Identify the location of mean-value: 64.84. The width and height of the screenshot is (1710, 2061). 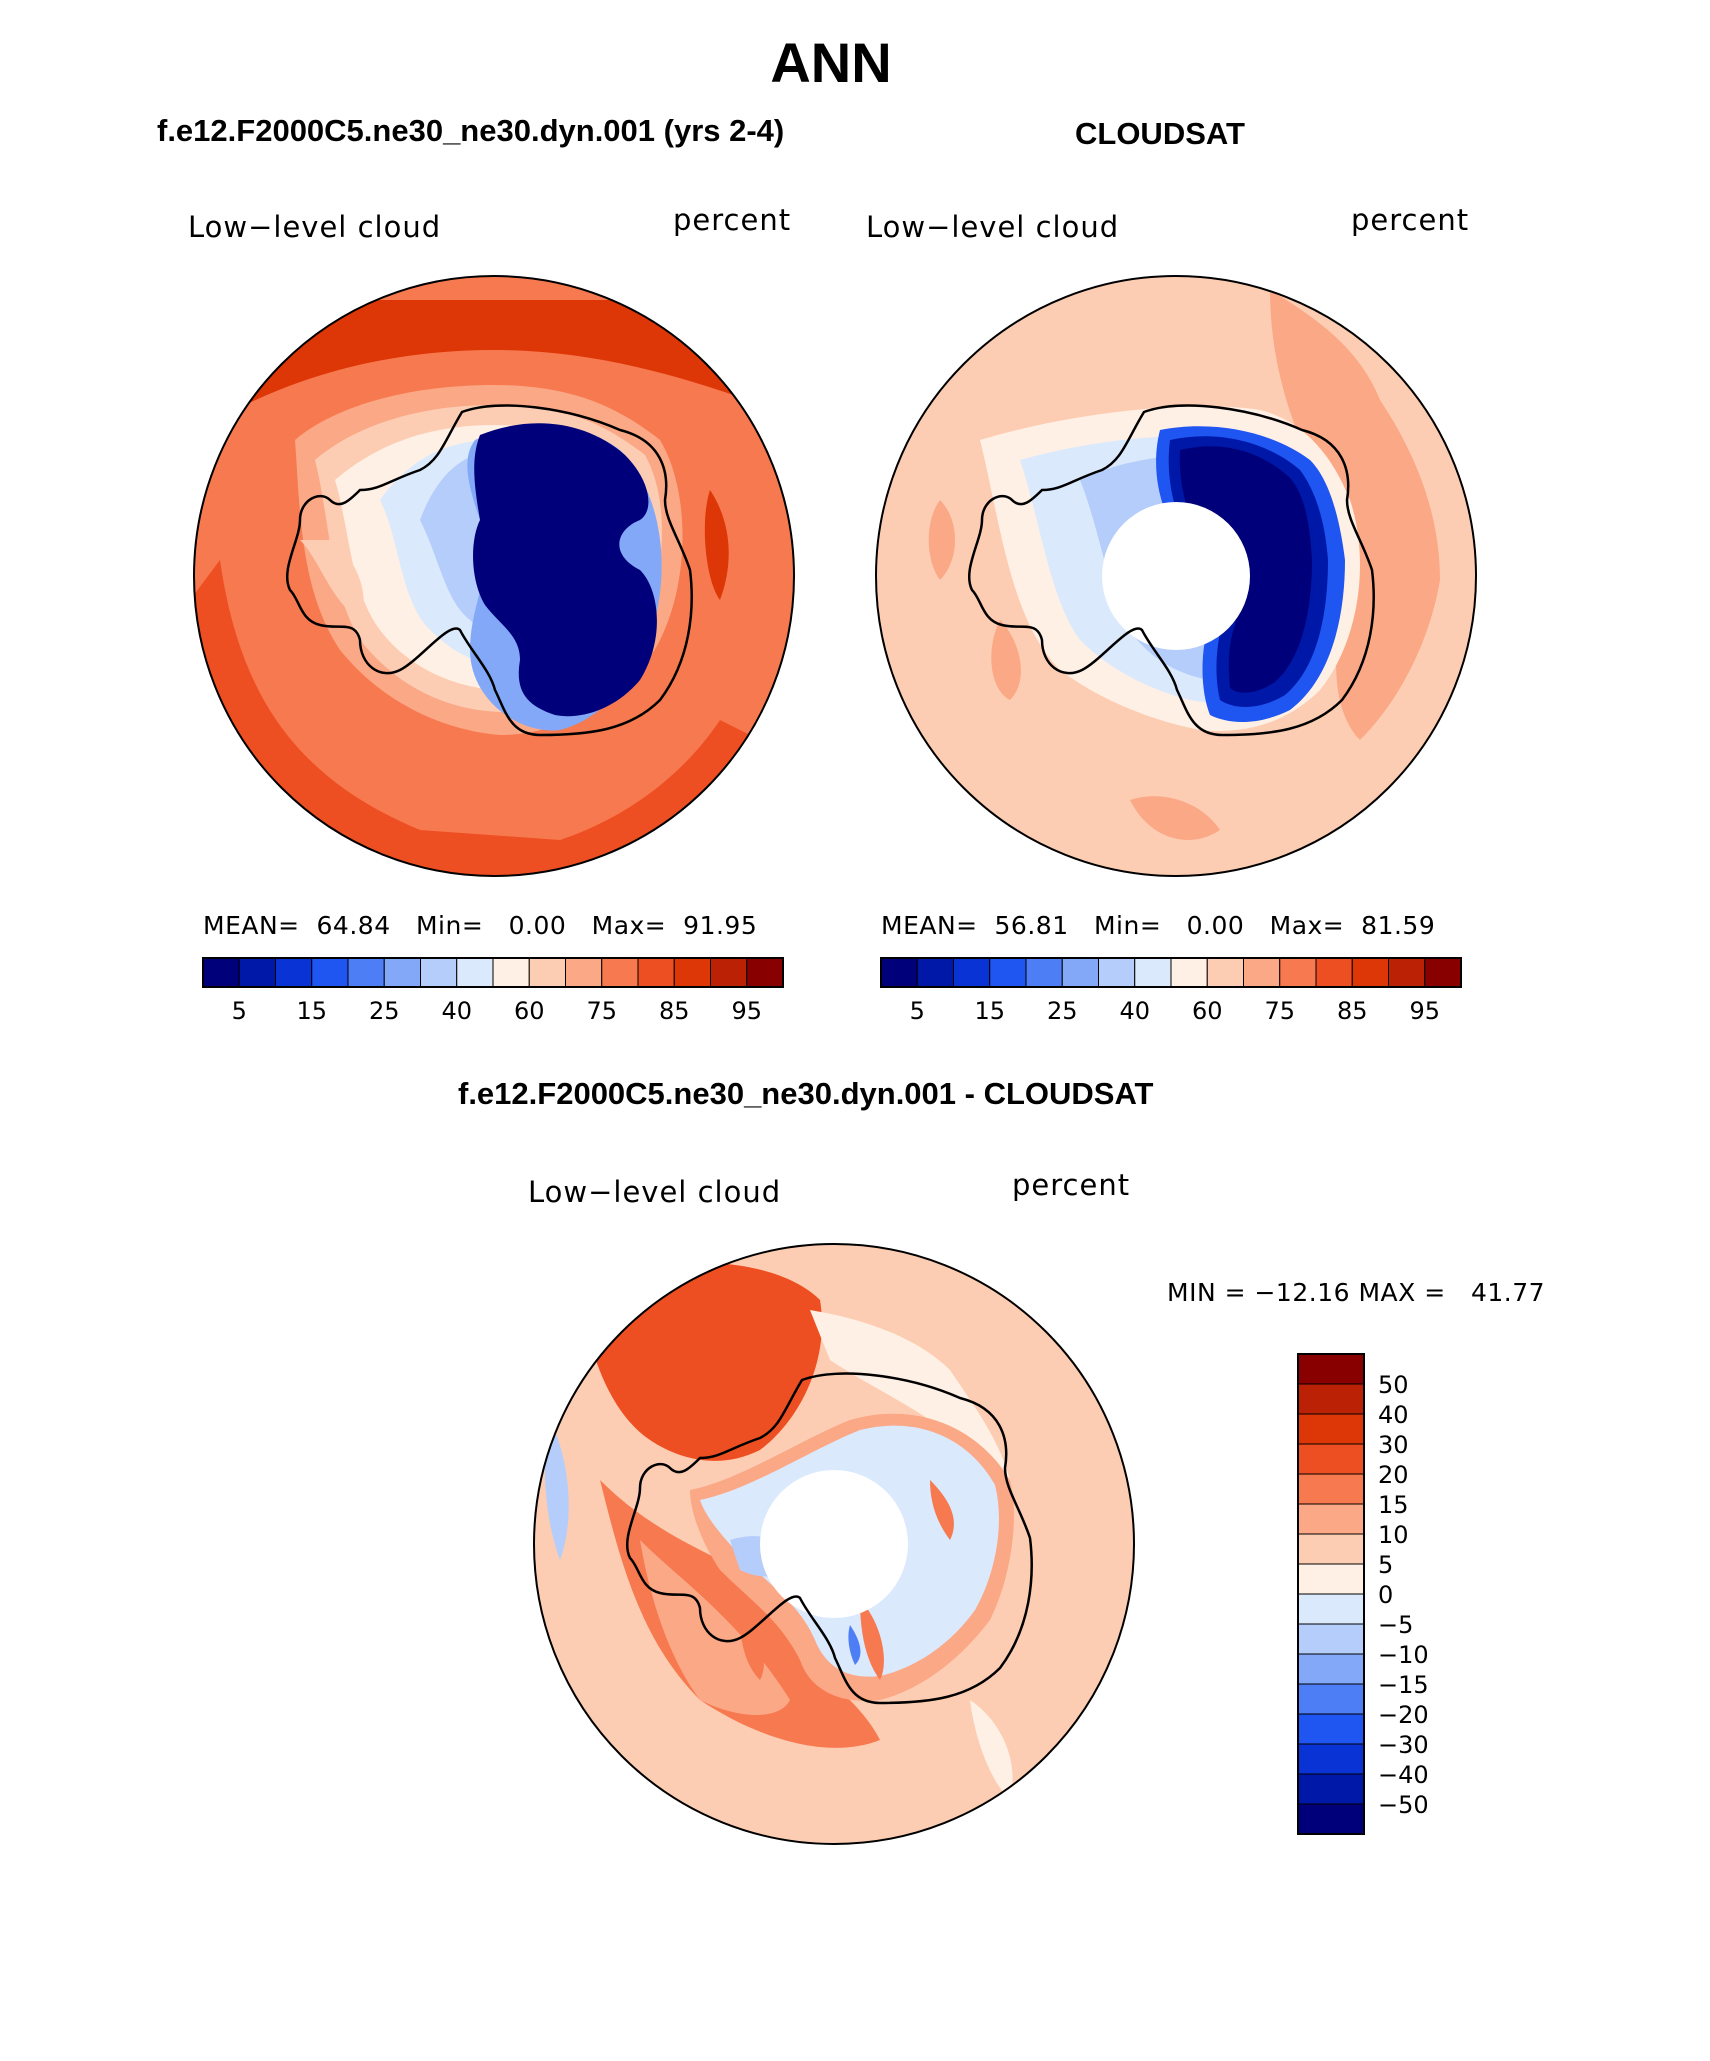
(353, 925).